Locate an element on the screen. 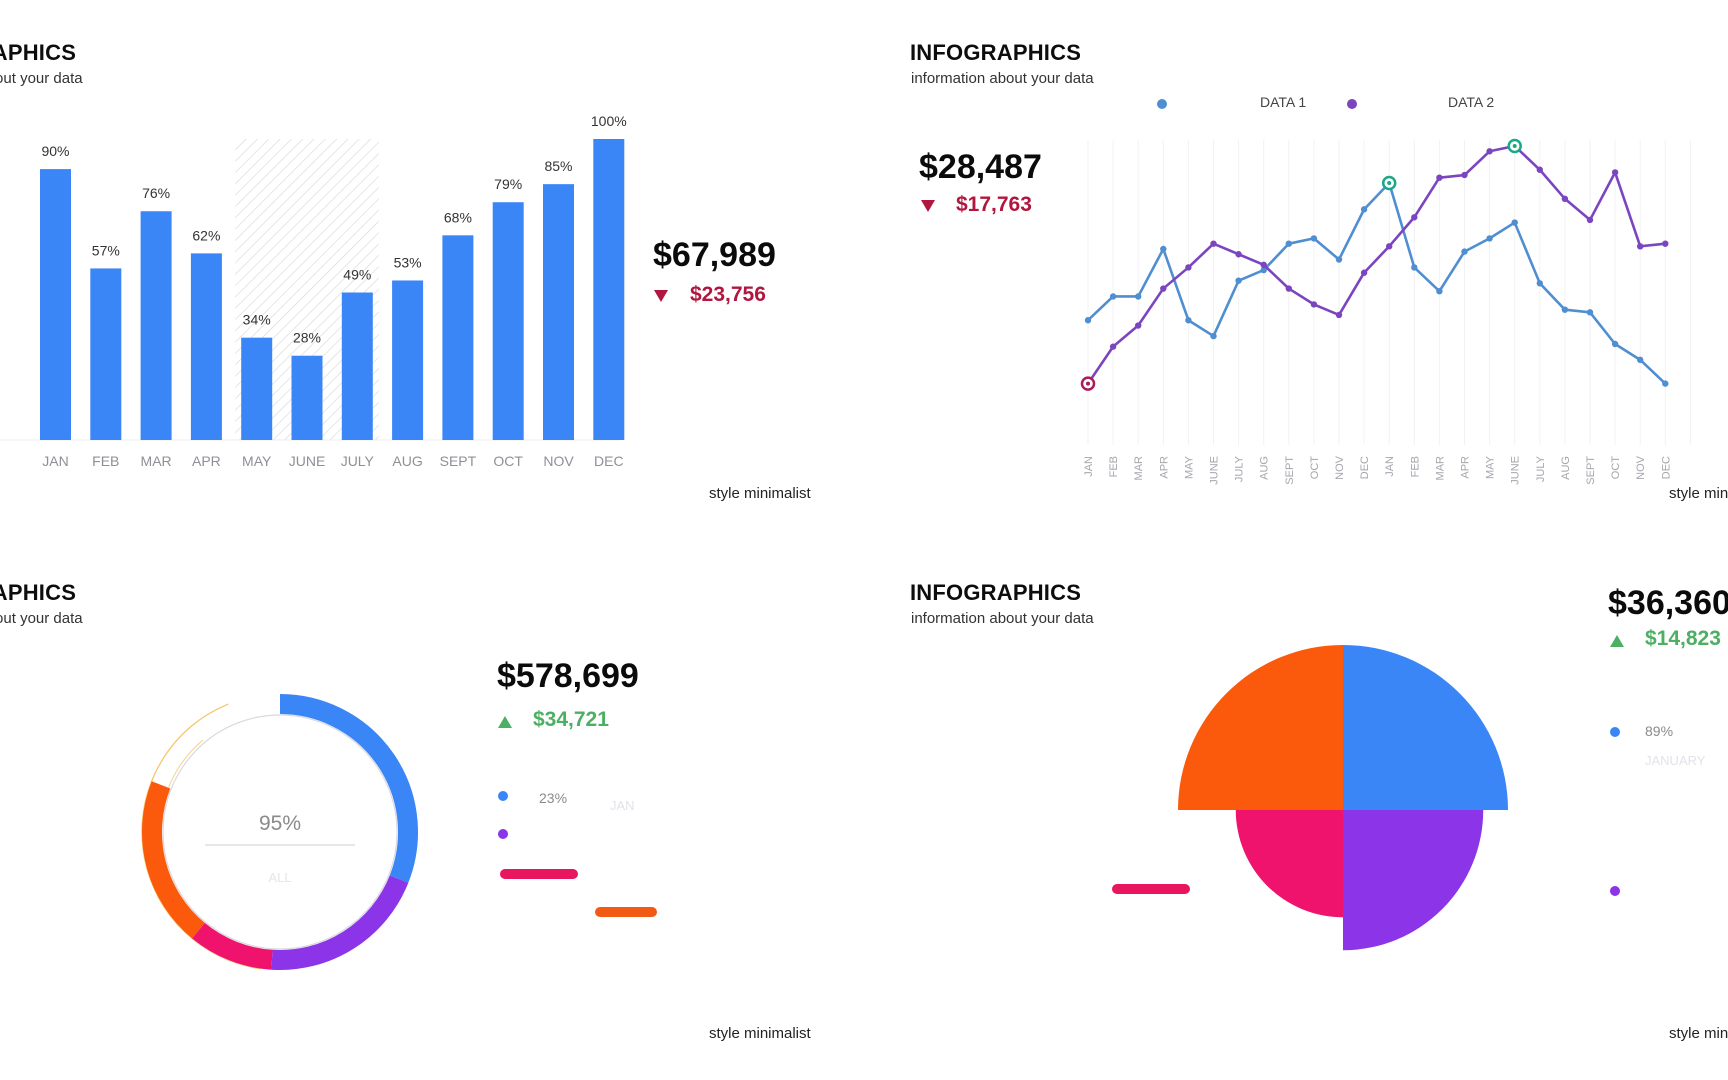 This screenshot has width=1728, height=1080. highlight-marker-core is located at coordinates (1088, 383).